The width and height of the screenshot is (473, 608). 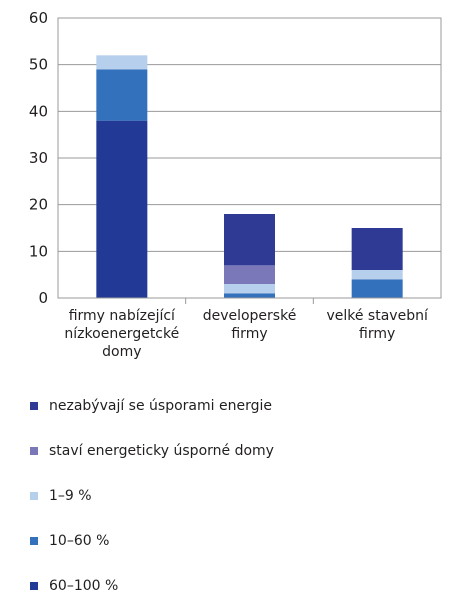 I want to click on legend-label: staví energeticky úsporné domy, so click(x=161, y=450).